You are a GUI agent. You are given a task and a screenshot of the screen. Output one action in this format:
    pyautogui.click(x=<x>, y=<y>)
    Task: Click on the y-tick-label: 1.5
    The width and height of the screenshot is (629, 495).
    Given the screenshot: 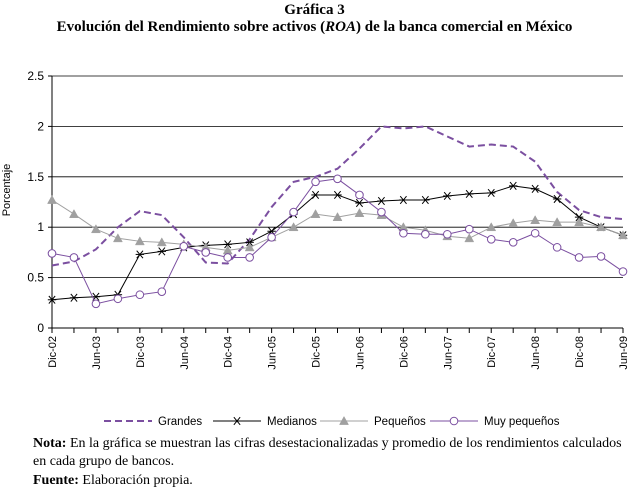 What is the action you would take?
    pyautogui.click(x=35, y=177)
    